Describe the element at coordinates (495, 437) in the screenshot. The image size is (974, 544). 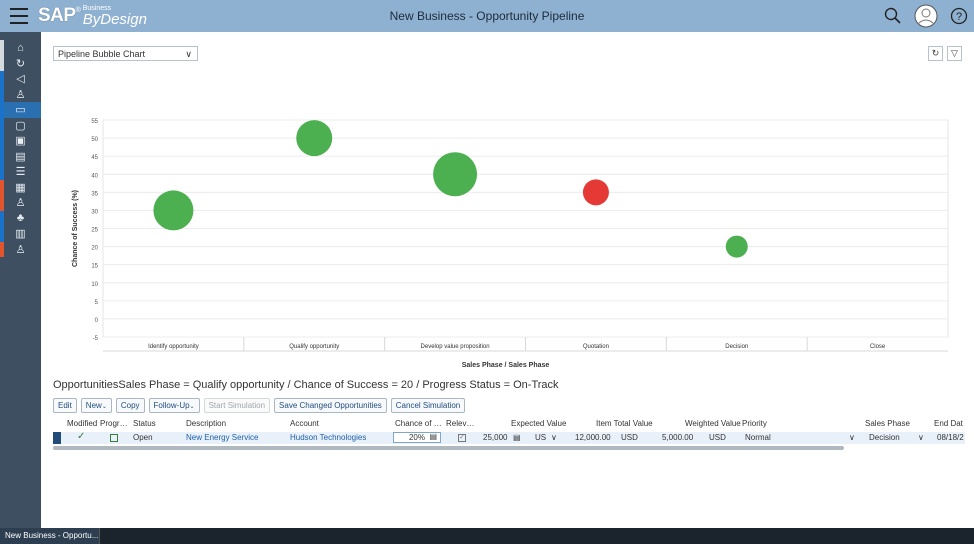
I see `cell-expected-value: 25,000` at that location.